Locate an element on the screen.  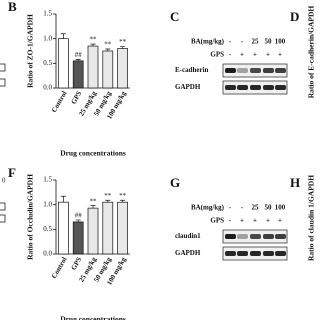
panel-label: B is located at coordinates (12, 7).